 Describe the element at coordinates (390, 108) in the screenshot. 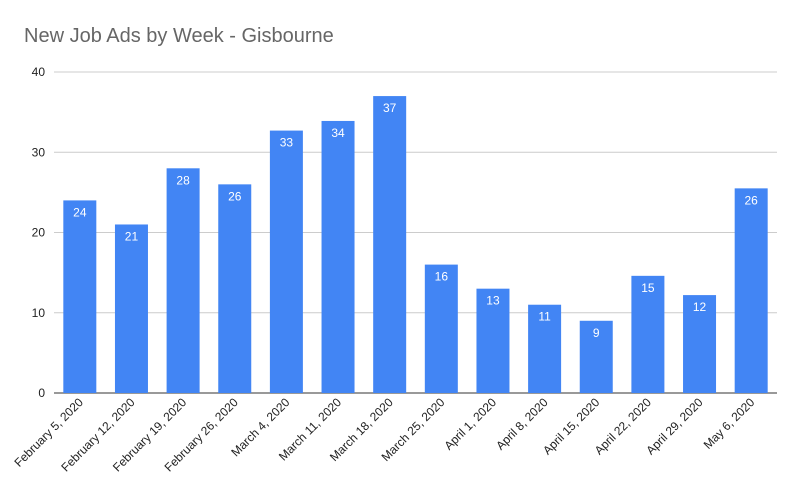

I see `data-label: 37` at that location.